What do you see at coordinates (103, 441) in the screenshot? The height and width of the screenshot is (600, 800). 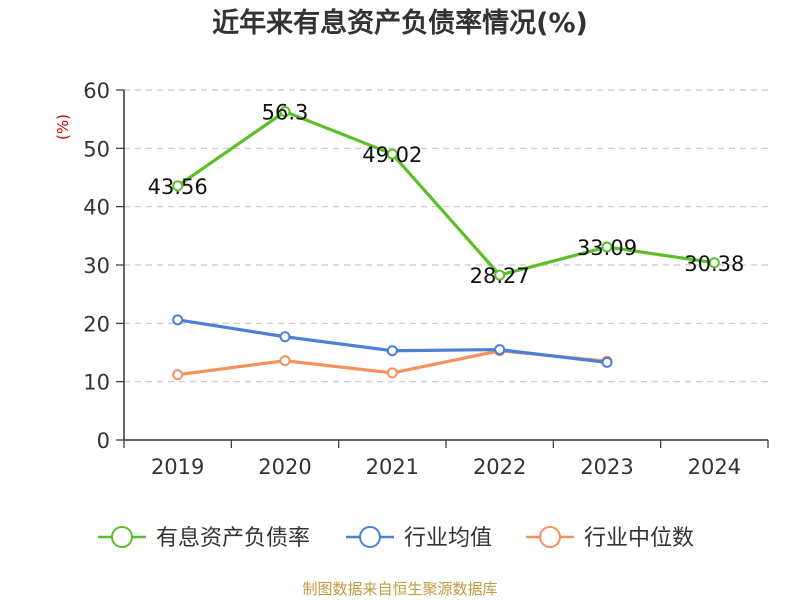 I see `y-tick-label: 0` at bounding box center [103, 441].